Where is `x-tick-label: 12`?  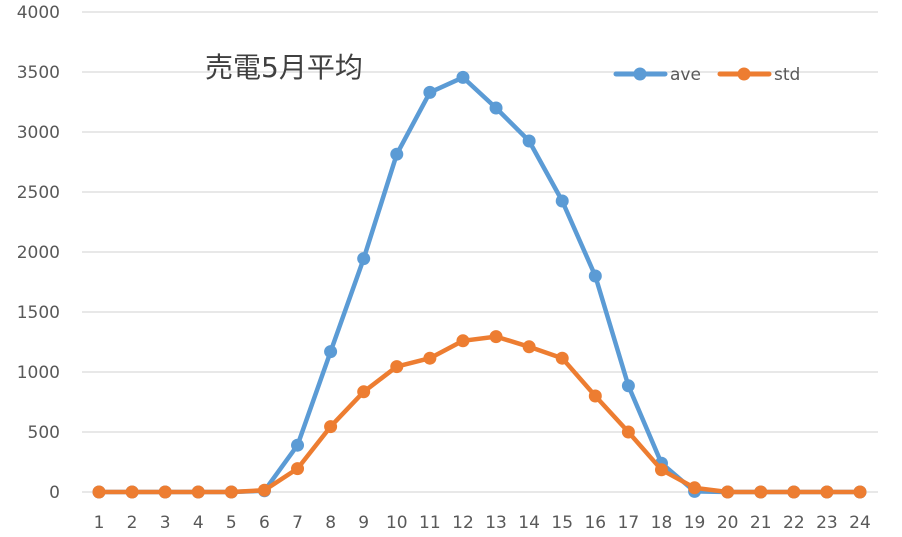
x-tick-label: 12 is located at coordinates (463, 523).